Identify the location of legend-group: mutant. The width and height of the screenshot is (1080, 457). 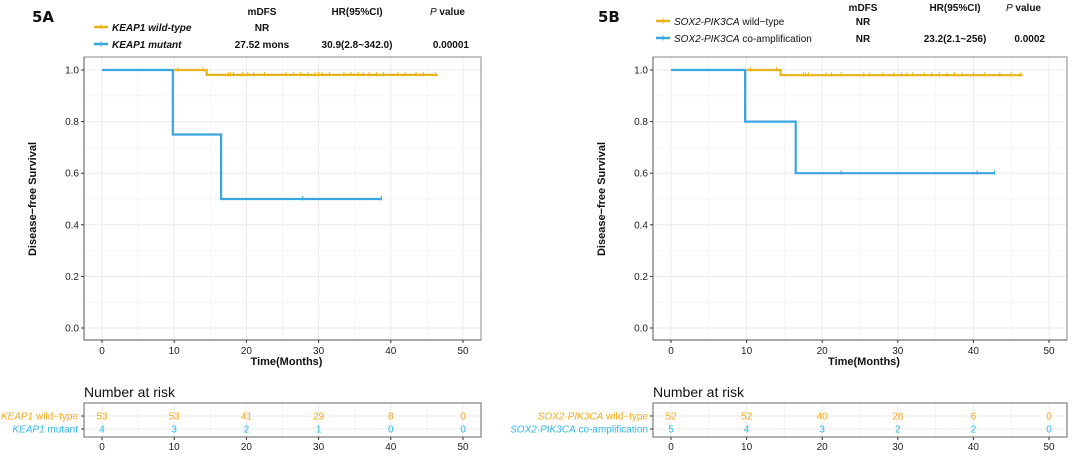
(163, 45).